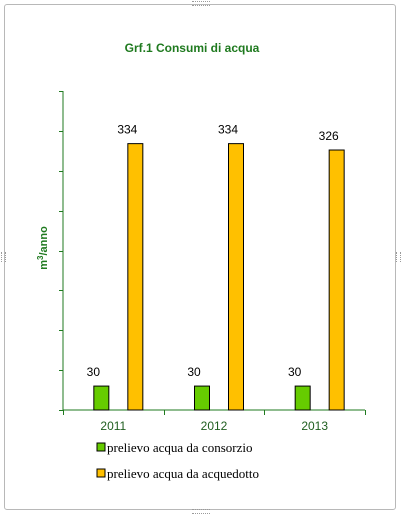  Describe the element at coordinates (336, 280) in the screenshot. I see `bar-acquedotto-2013` at that location.